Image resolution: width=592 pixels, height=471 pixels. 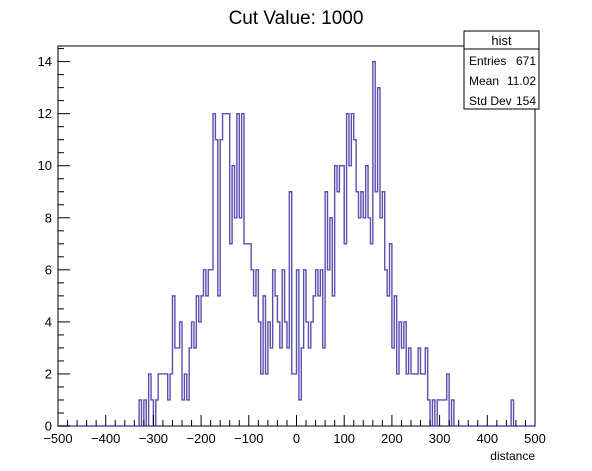 What do you see at coordinates (344, 438) in the screenshot?
I see `x-tick-label: 100` at bounding box center [344, 438].